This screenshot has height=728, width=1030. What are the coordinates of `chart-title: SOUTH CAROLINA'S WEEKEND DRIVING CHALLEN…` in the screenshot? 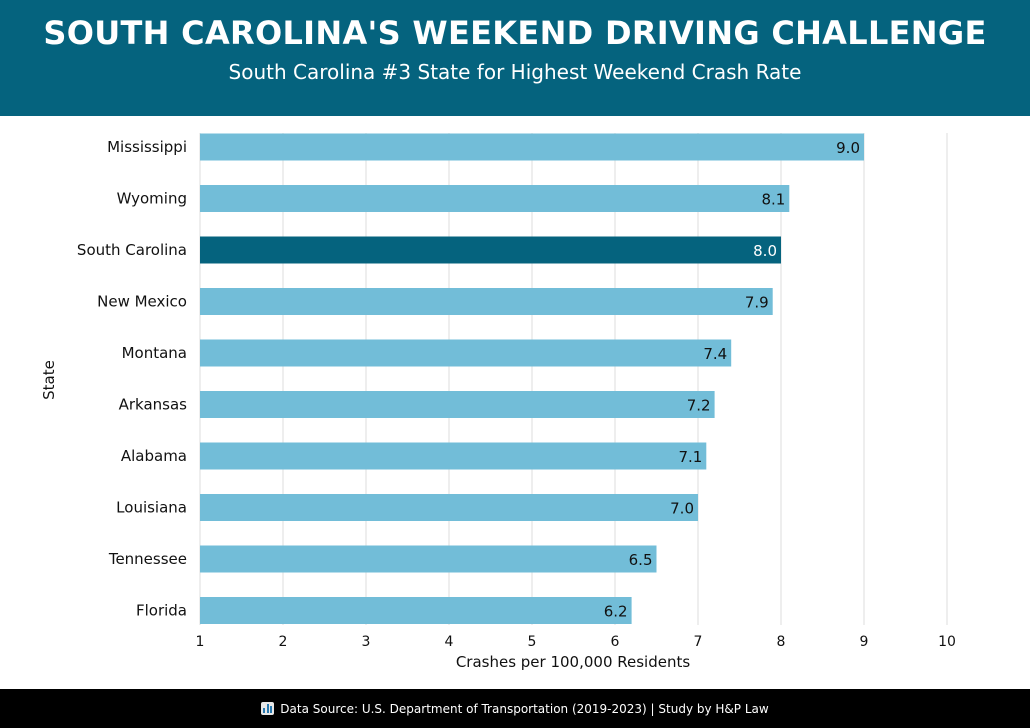 It's located at (515, 33).